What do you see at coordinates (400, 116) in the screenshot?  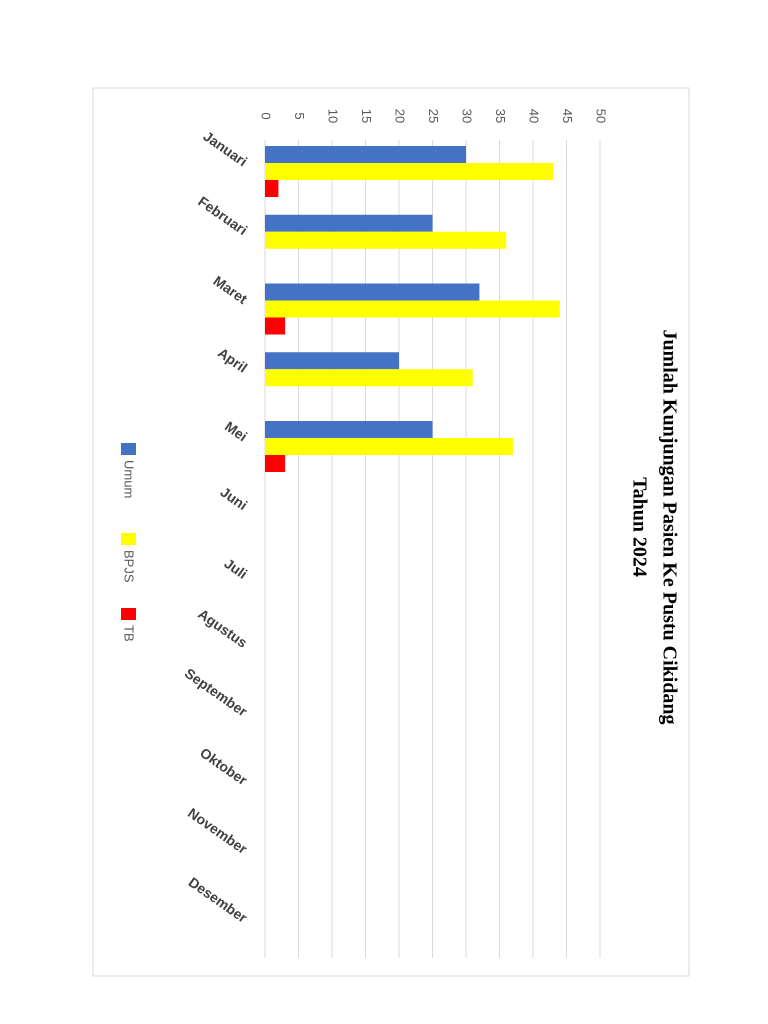 I see `y-tick-label: 20` at bounding box center [400, 116].